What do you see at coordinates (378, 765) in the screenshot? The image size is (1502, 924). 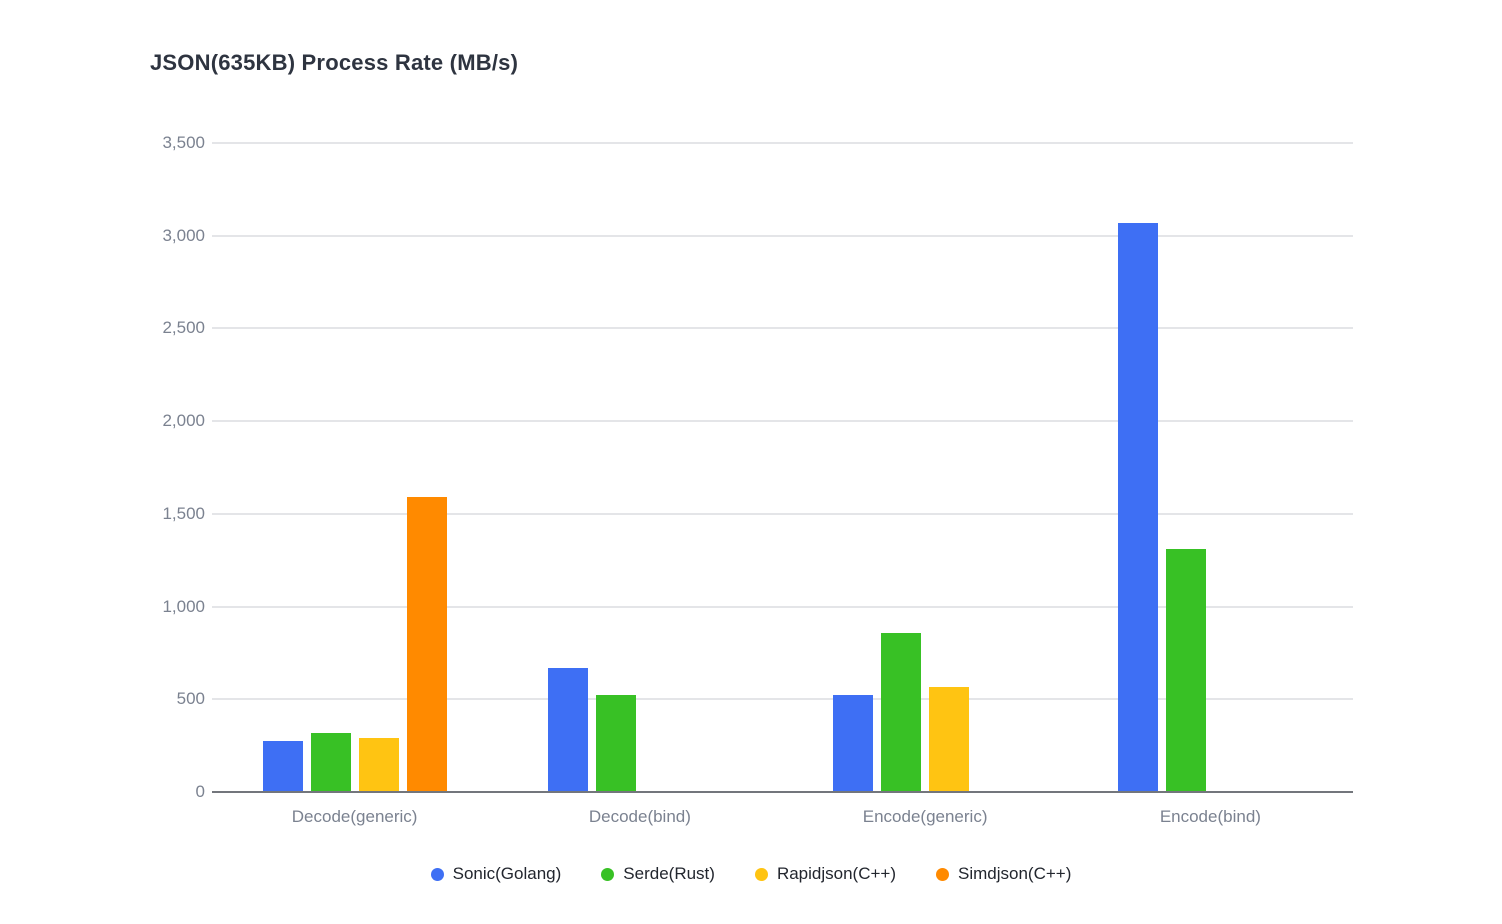 I see `bar-Decode(generic)-Rapidjson(C++)` at bounding box center [378, 765].